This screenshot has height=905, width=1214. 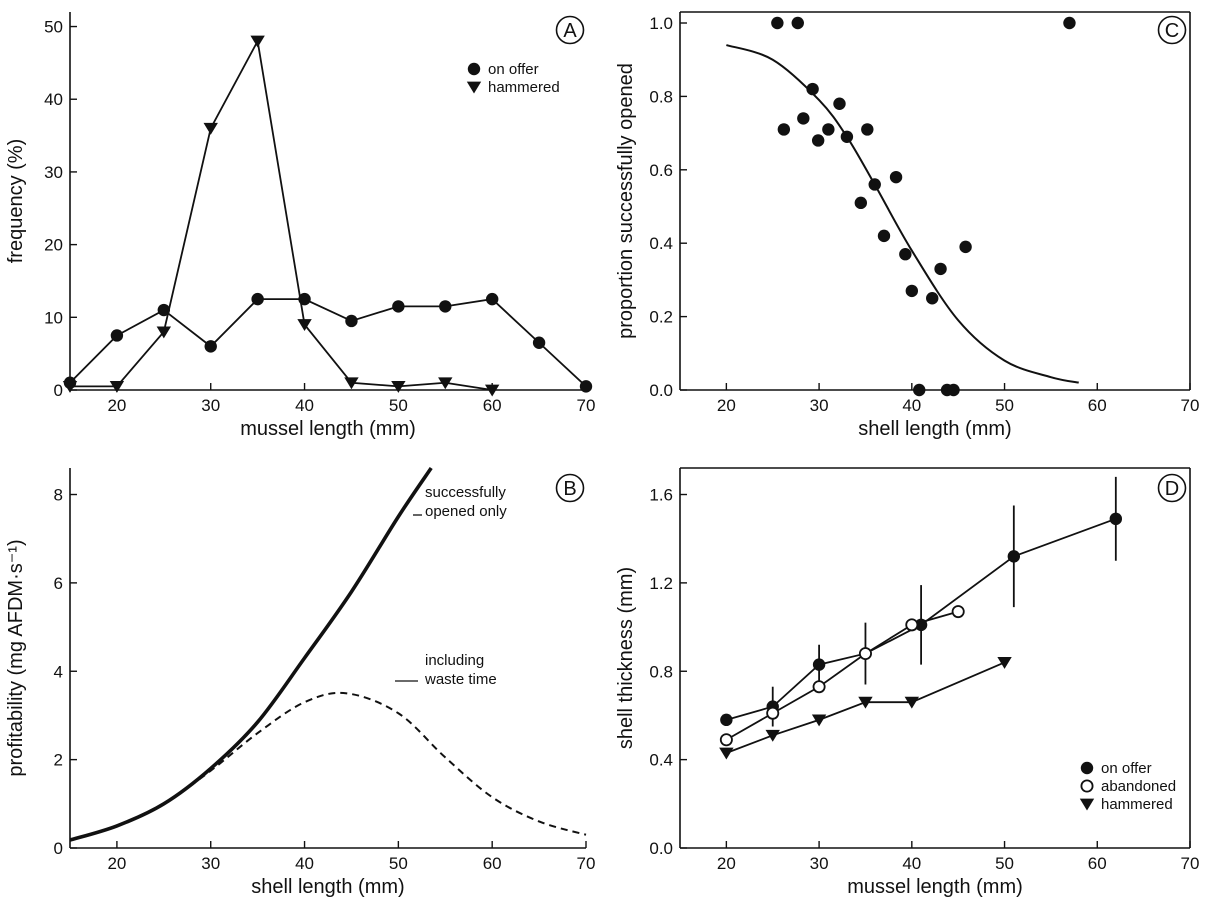 I want to click on y-tick-label: 50, so click(x=53, y=27).